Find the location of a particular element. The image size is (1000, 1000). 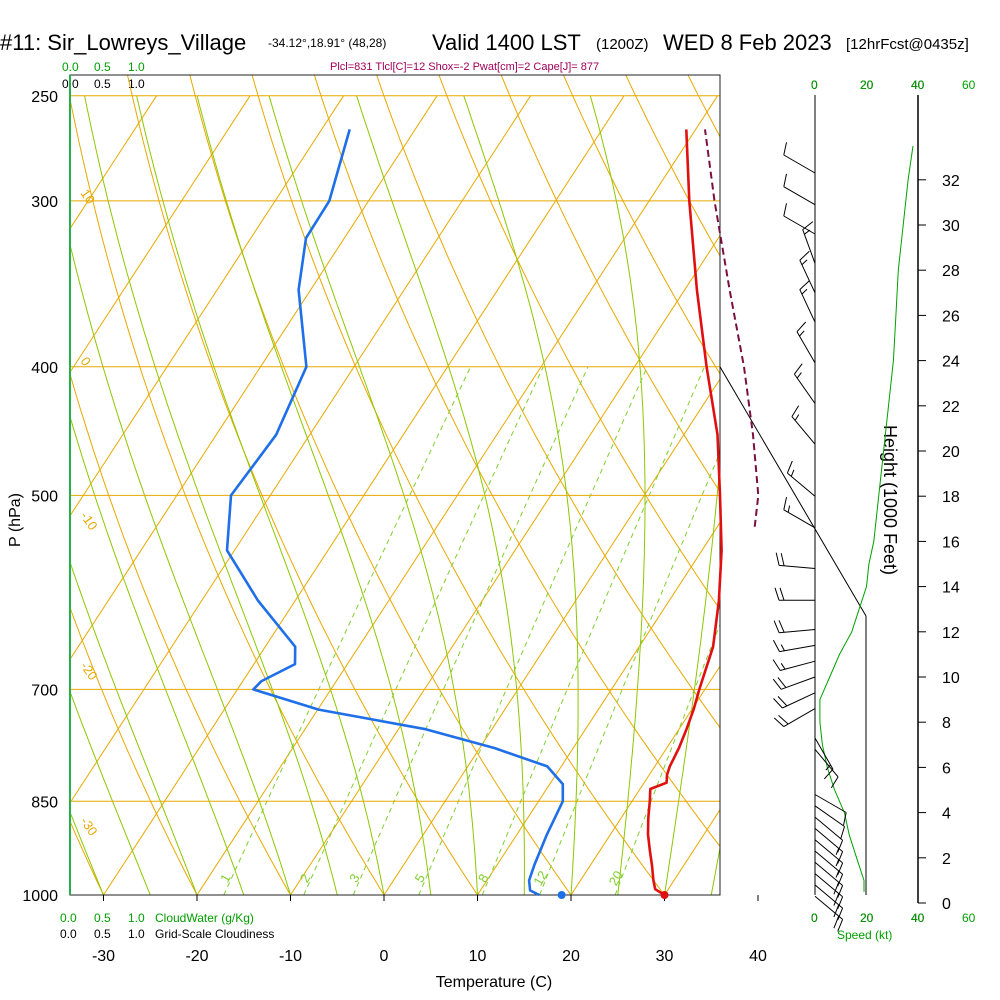

height-tick-label: 32 is located at coordinates (951, 181).